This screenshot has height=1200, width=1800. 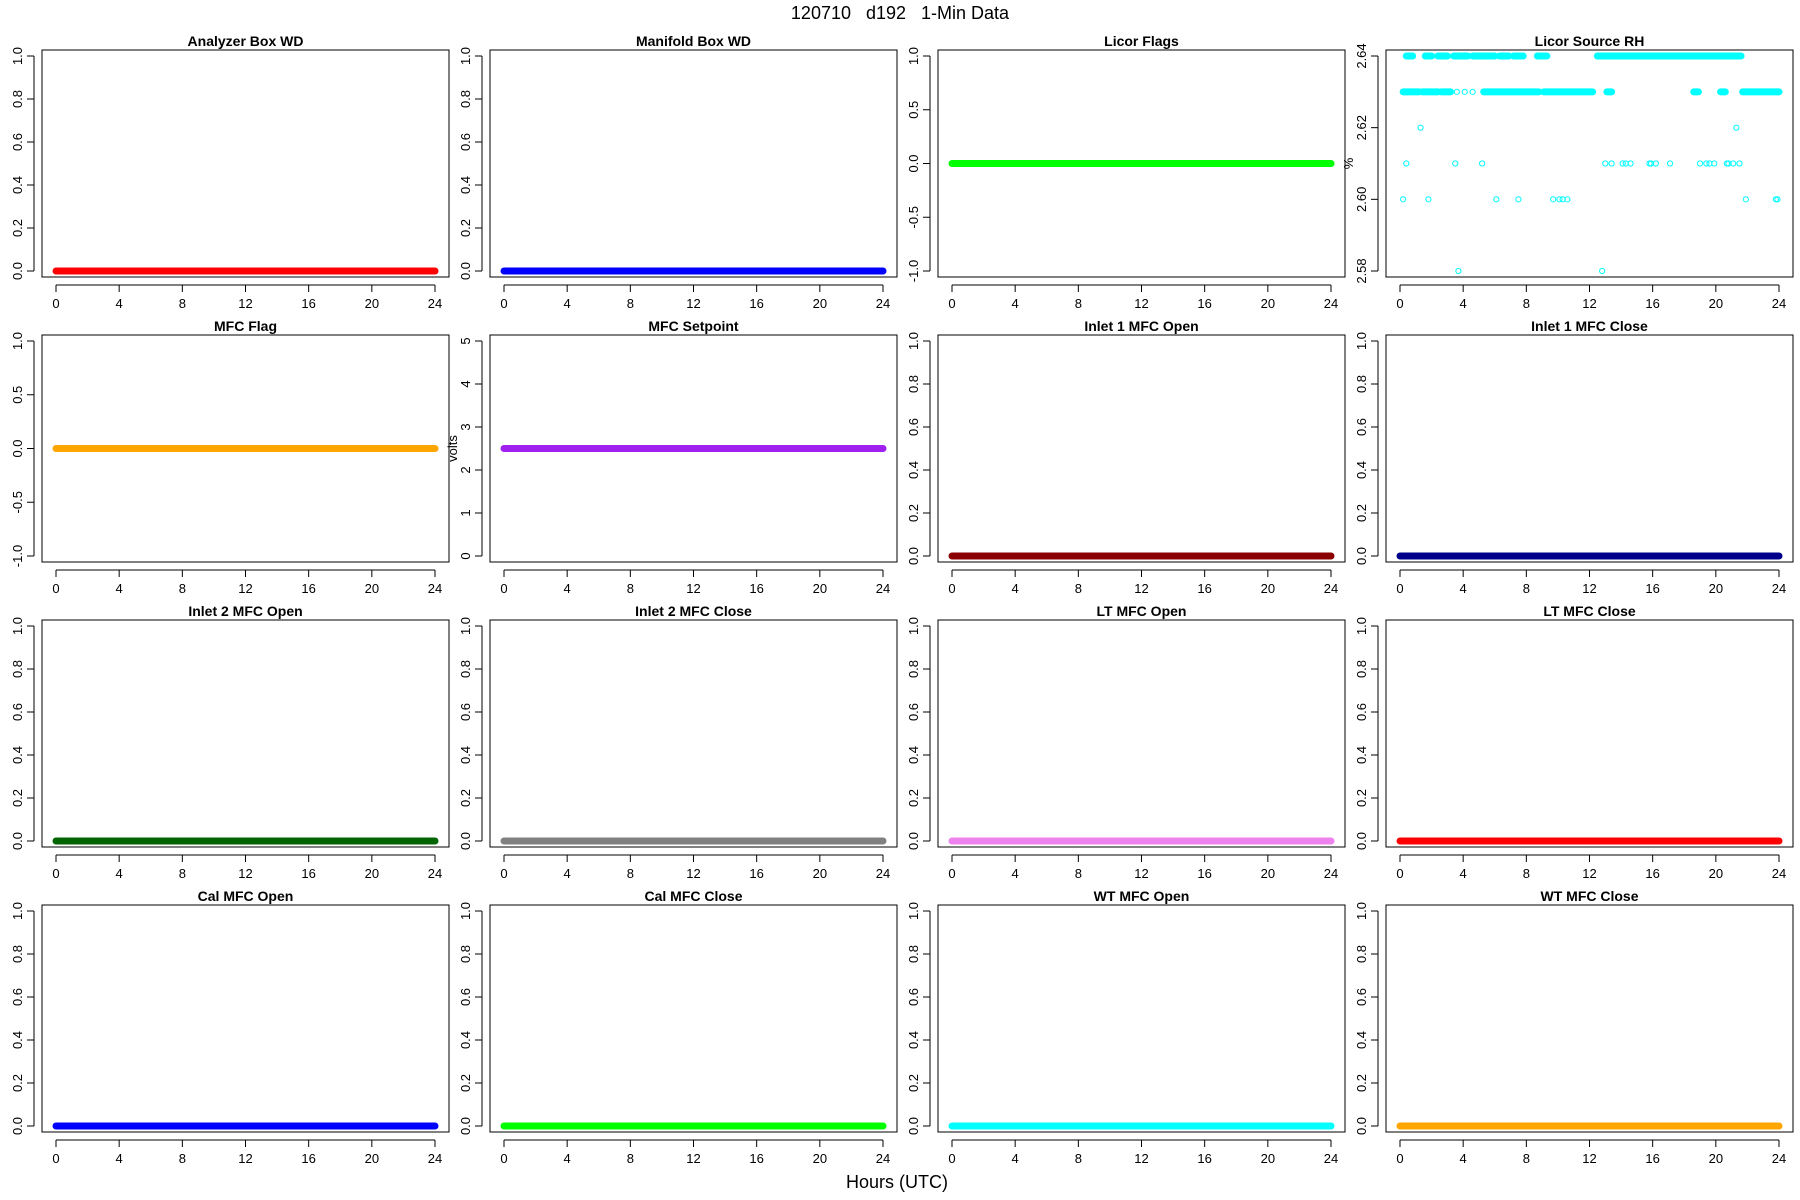 What do you see at coordinates (1015, 303) in the screenshot?
I see `chart-3-x-tick-label: 4` at bounding box center [1015, 303].